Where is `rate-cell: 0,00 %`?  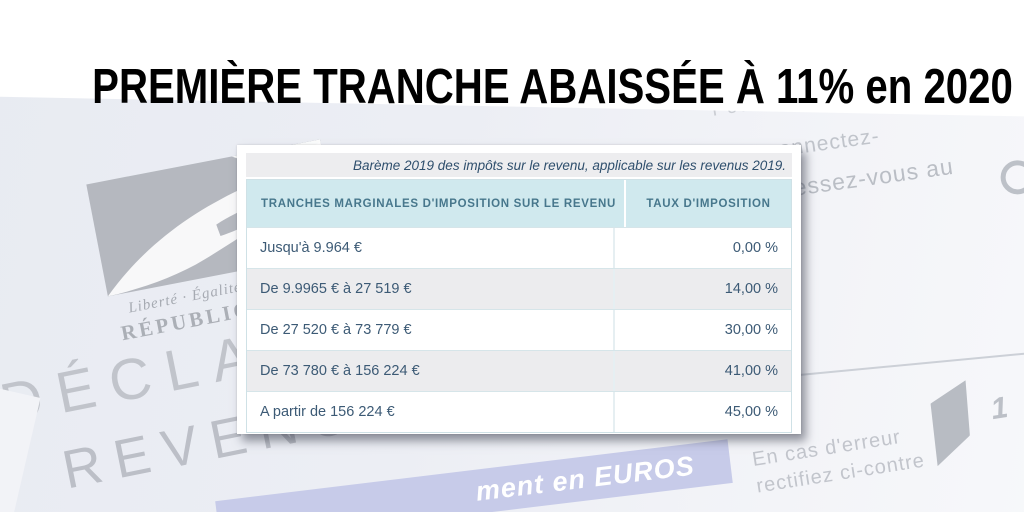 rate-cell: 0,00 % is located at coordinates (755, 248).